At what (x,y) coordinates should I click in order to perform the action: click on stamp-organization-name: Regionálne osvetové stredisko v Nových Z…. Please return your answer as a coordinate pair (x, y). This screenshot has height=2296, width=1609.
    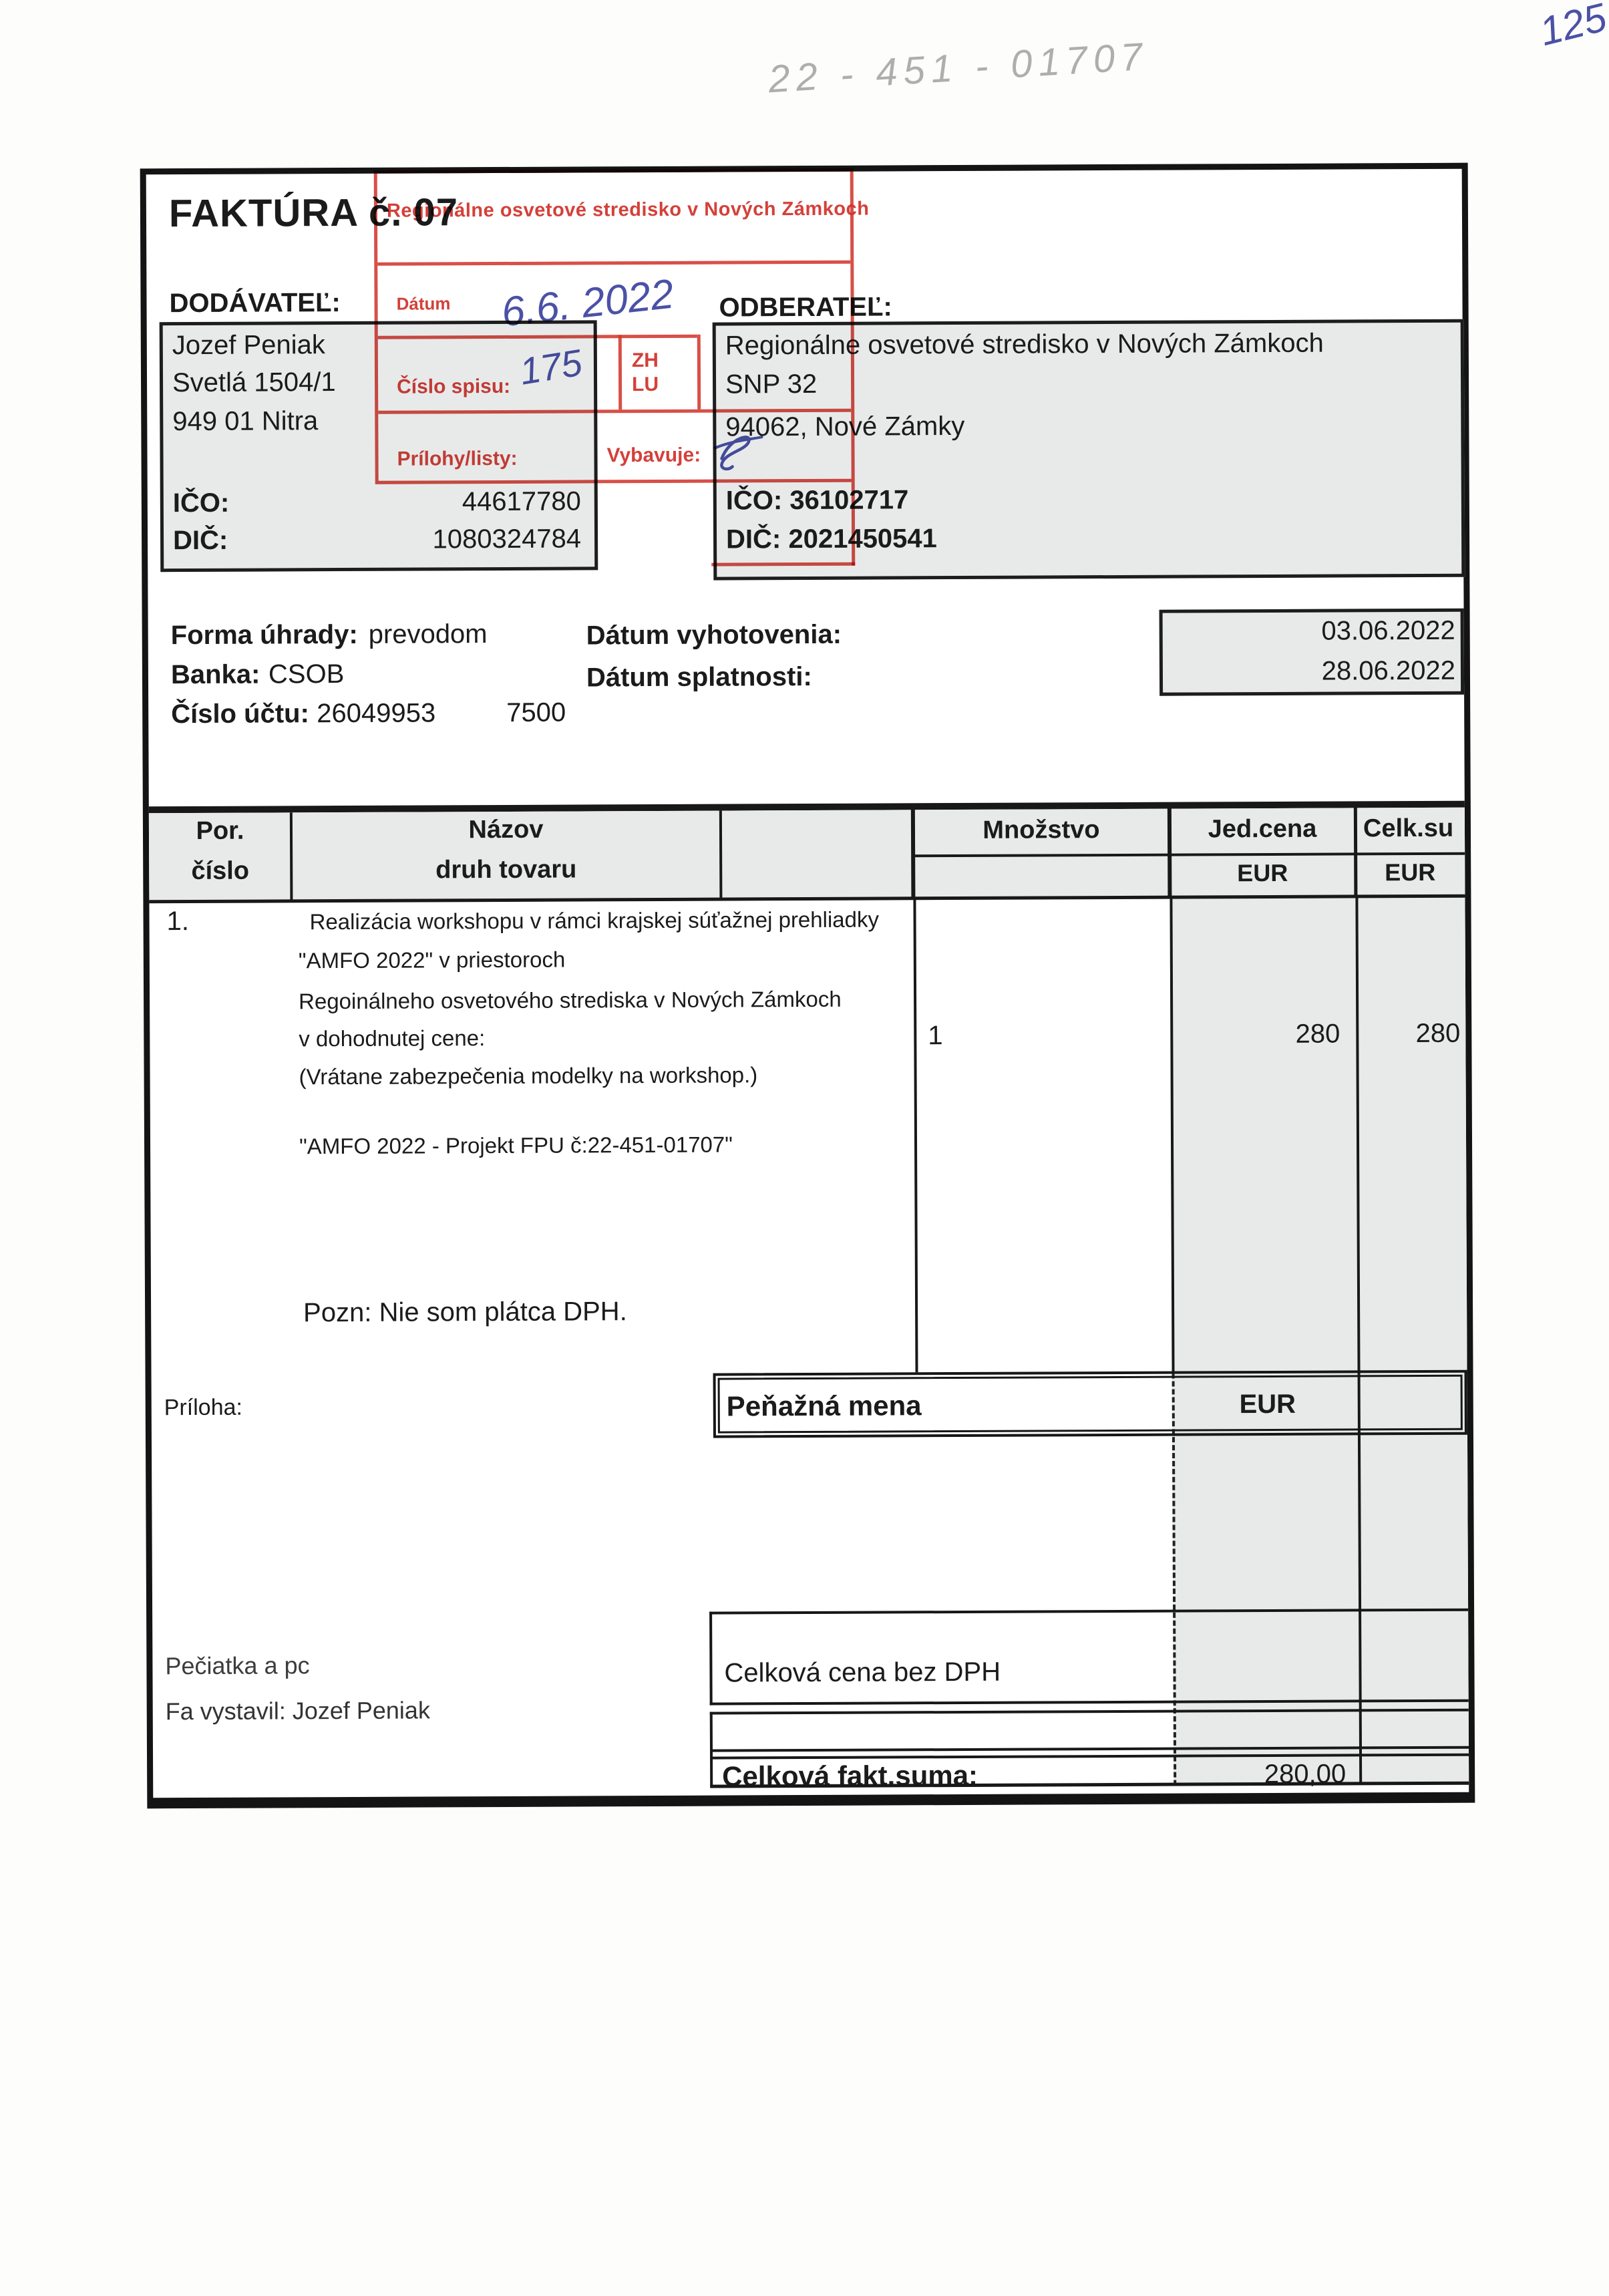
    Looking at the image, I should click on (628, 210).